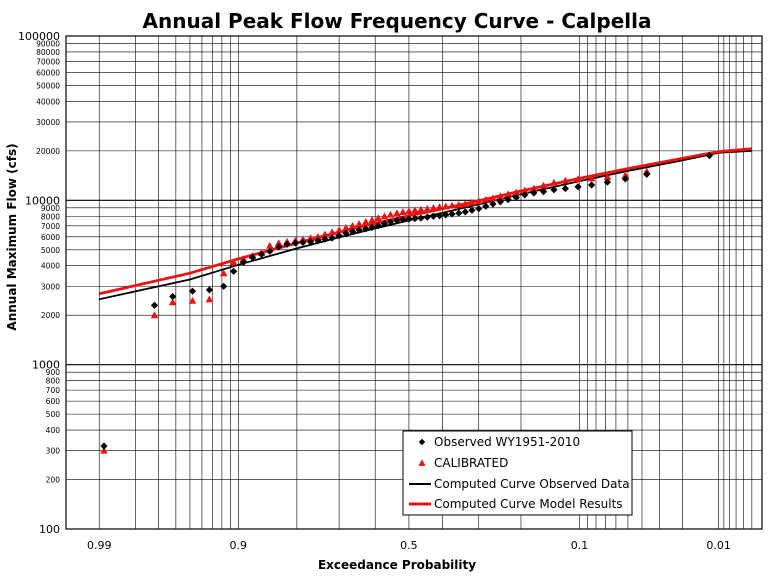  I want to click on legend-label: Observed WY1951-2010, so click(507, 442).